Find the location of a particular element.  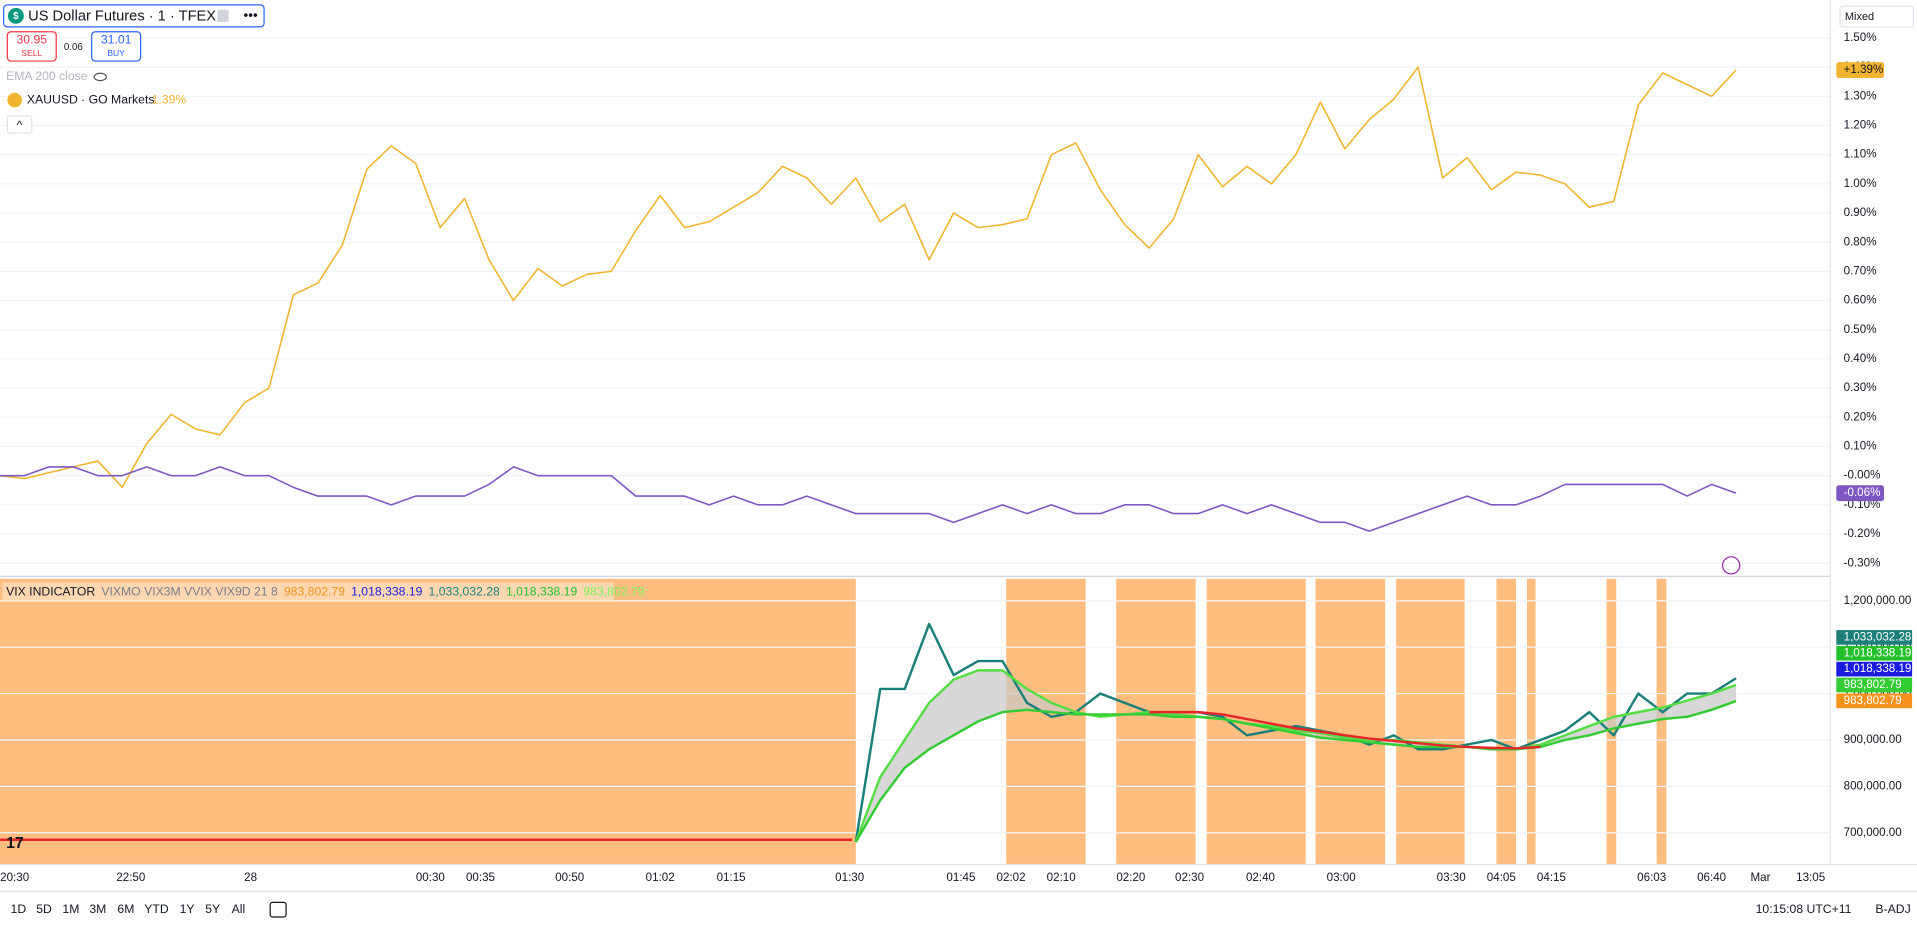

spread: 0.06 is located at coordinates (73, 47).